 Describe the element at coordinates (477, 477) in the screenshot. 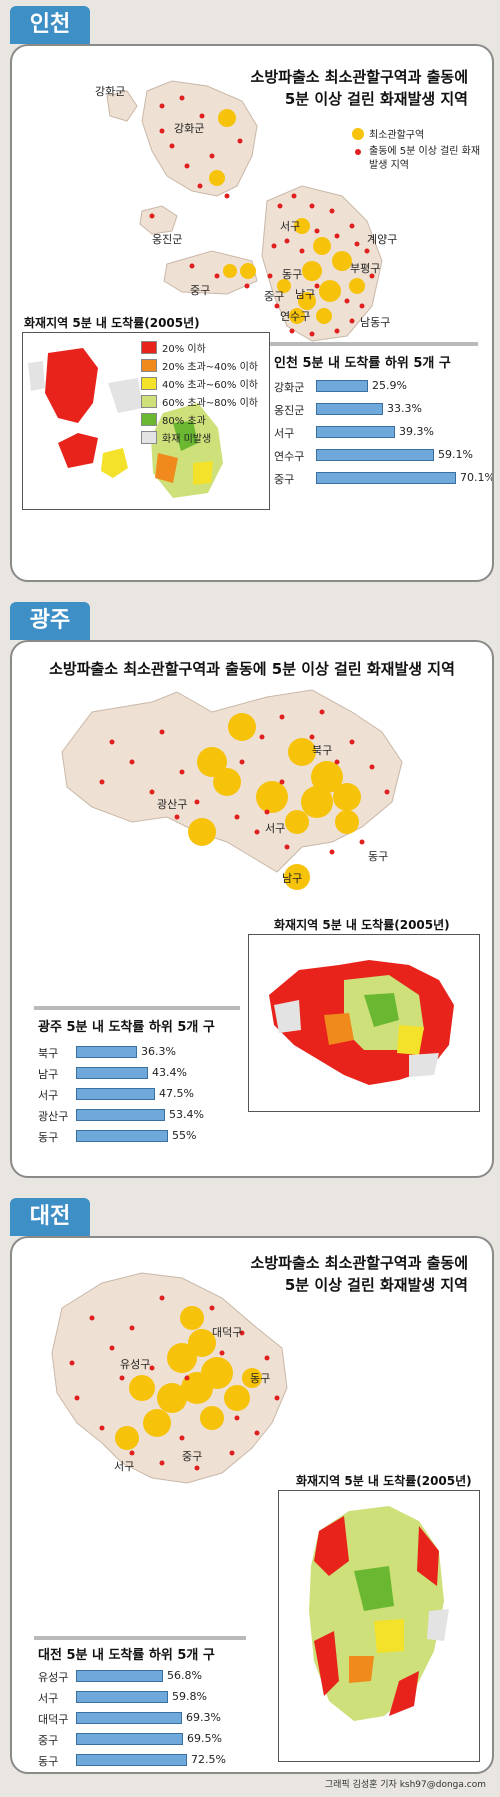

I see `rank-value-label: 70.1%` at that location.